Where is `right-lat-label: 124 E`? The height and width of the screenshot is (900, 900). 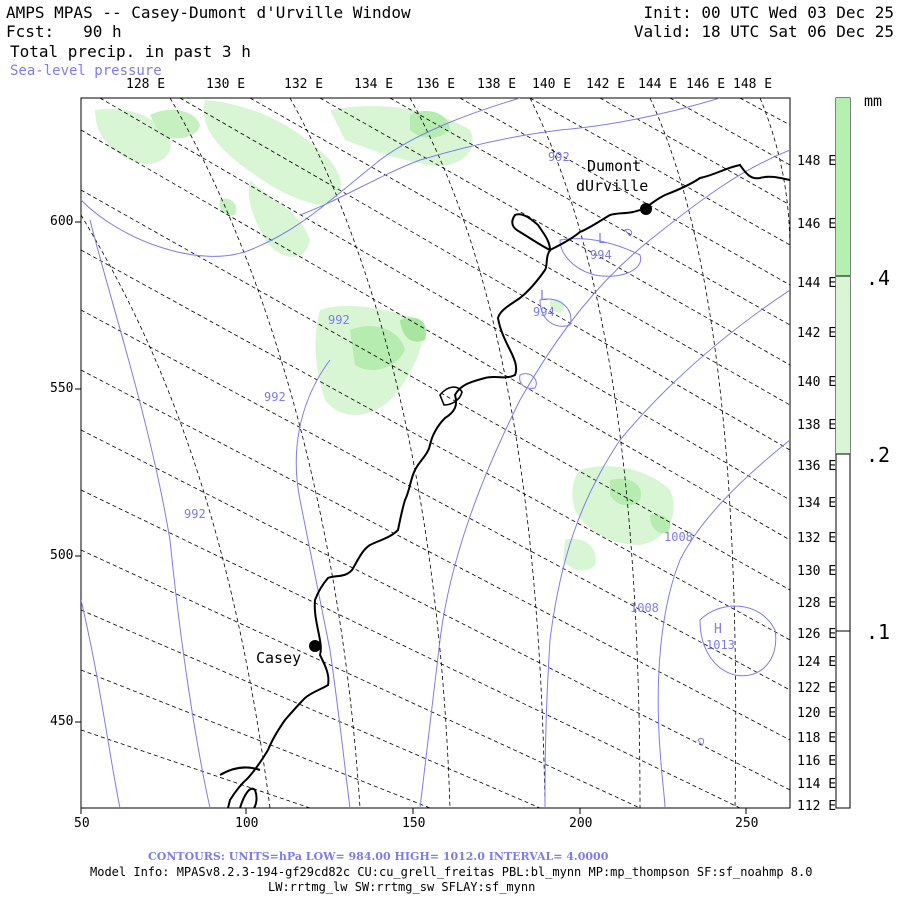 right-lat-label: 124 E is located at coordinates (817, 662).